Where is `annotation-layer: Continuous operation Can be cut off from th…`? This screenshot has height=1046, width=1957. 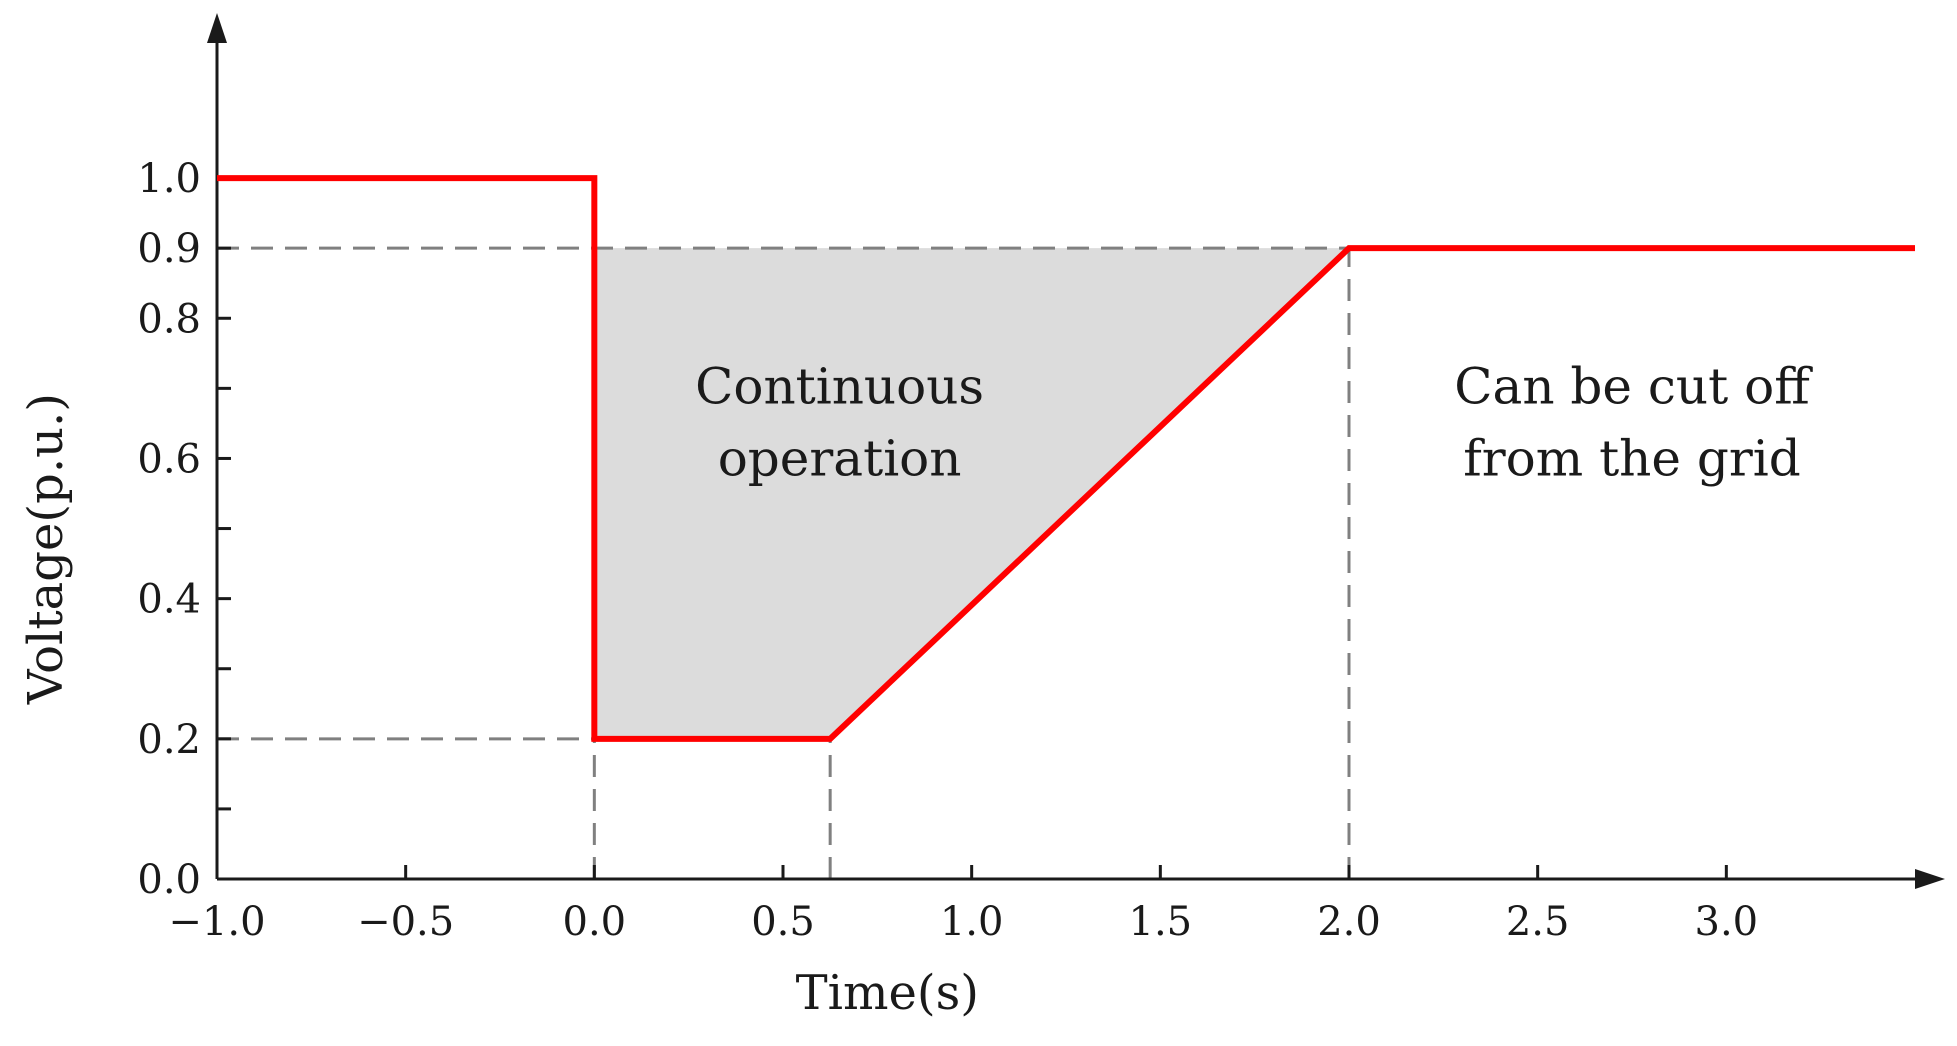 annotation-layer: Continuous operation Can be cut off from th… is located at coordinates (1254, 422).